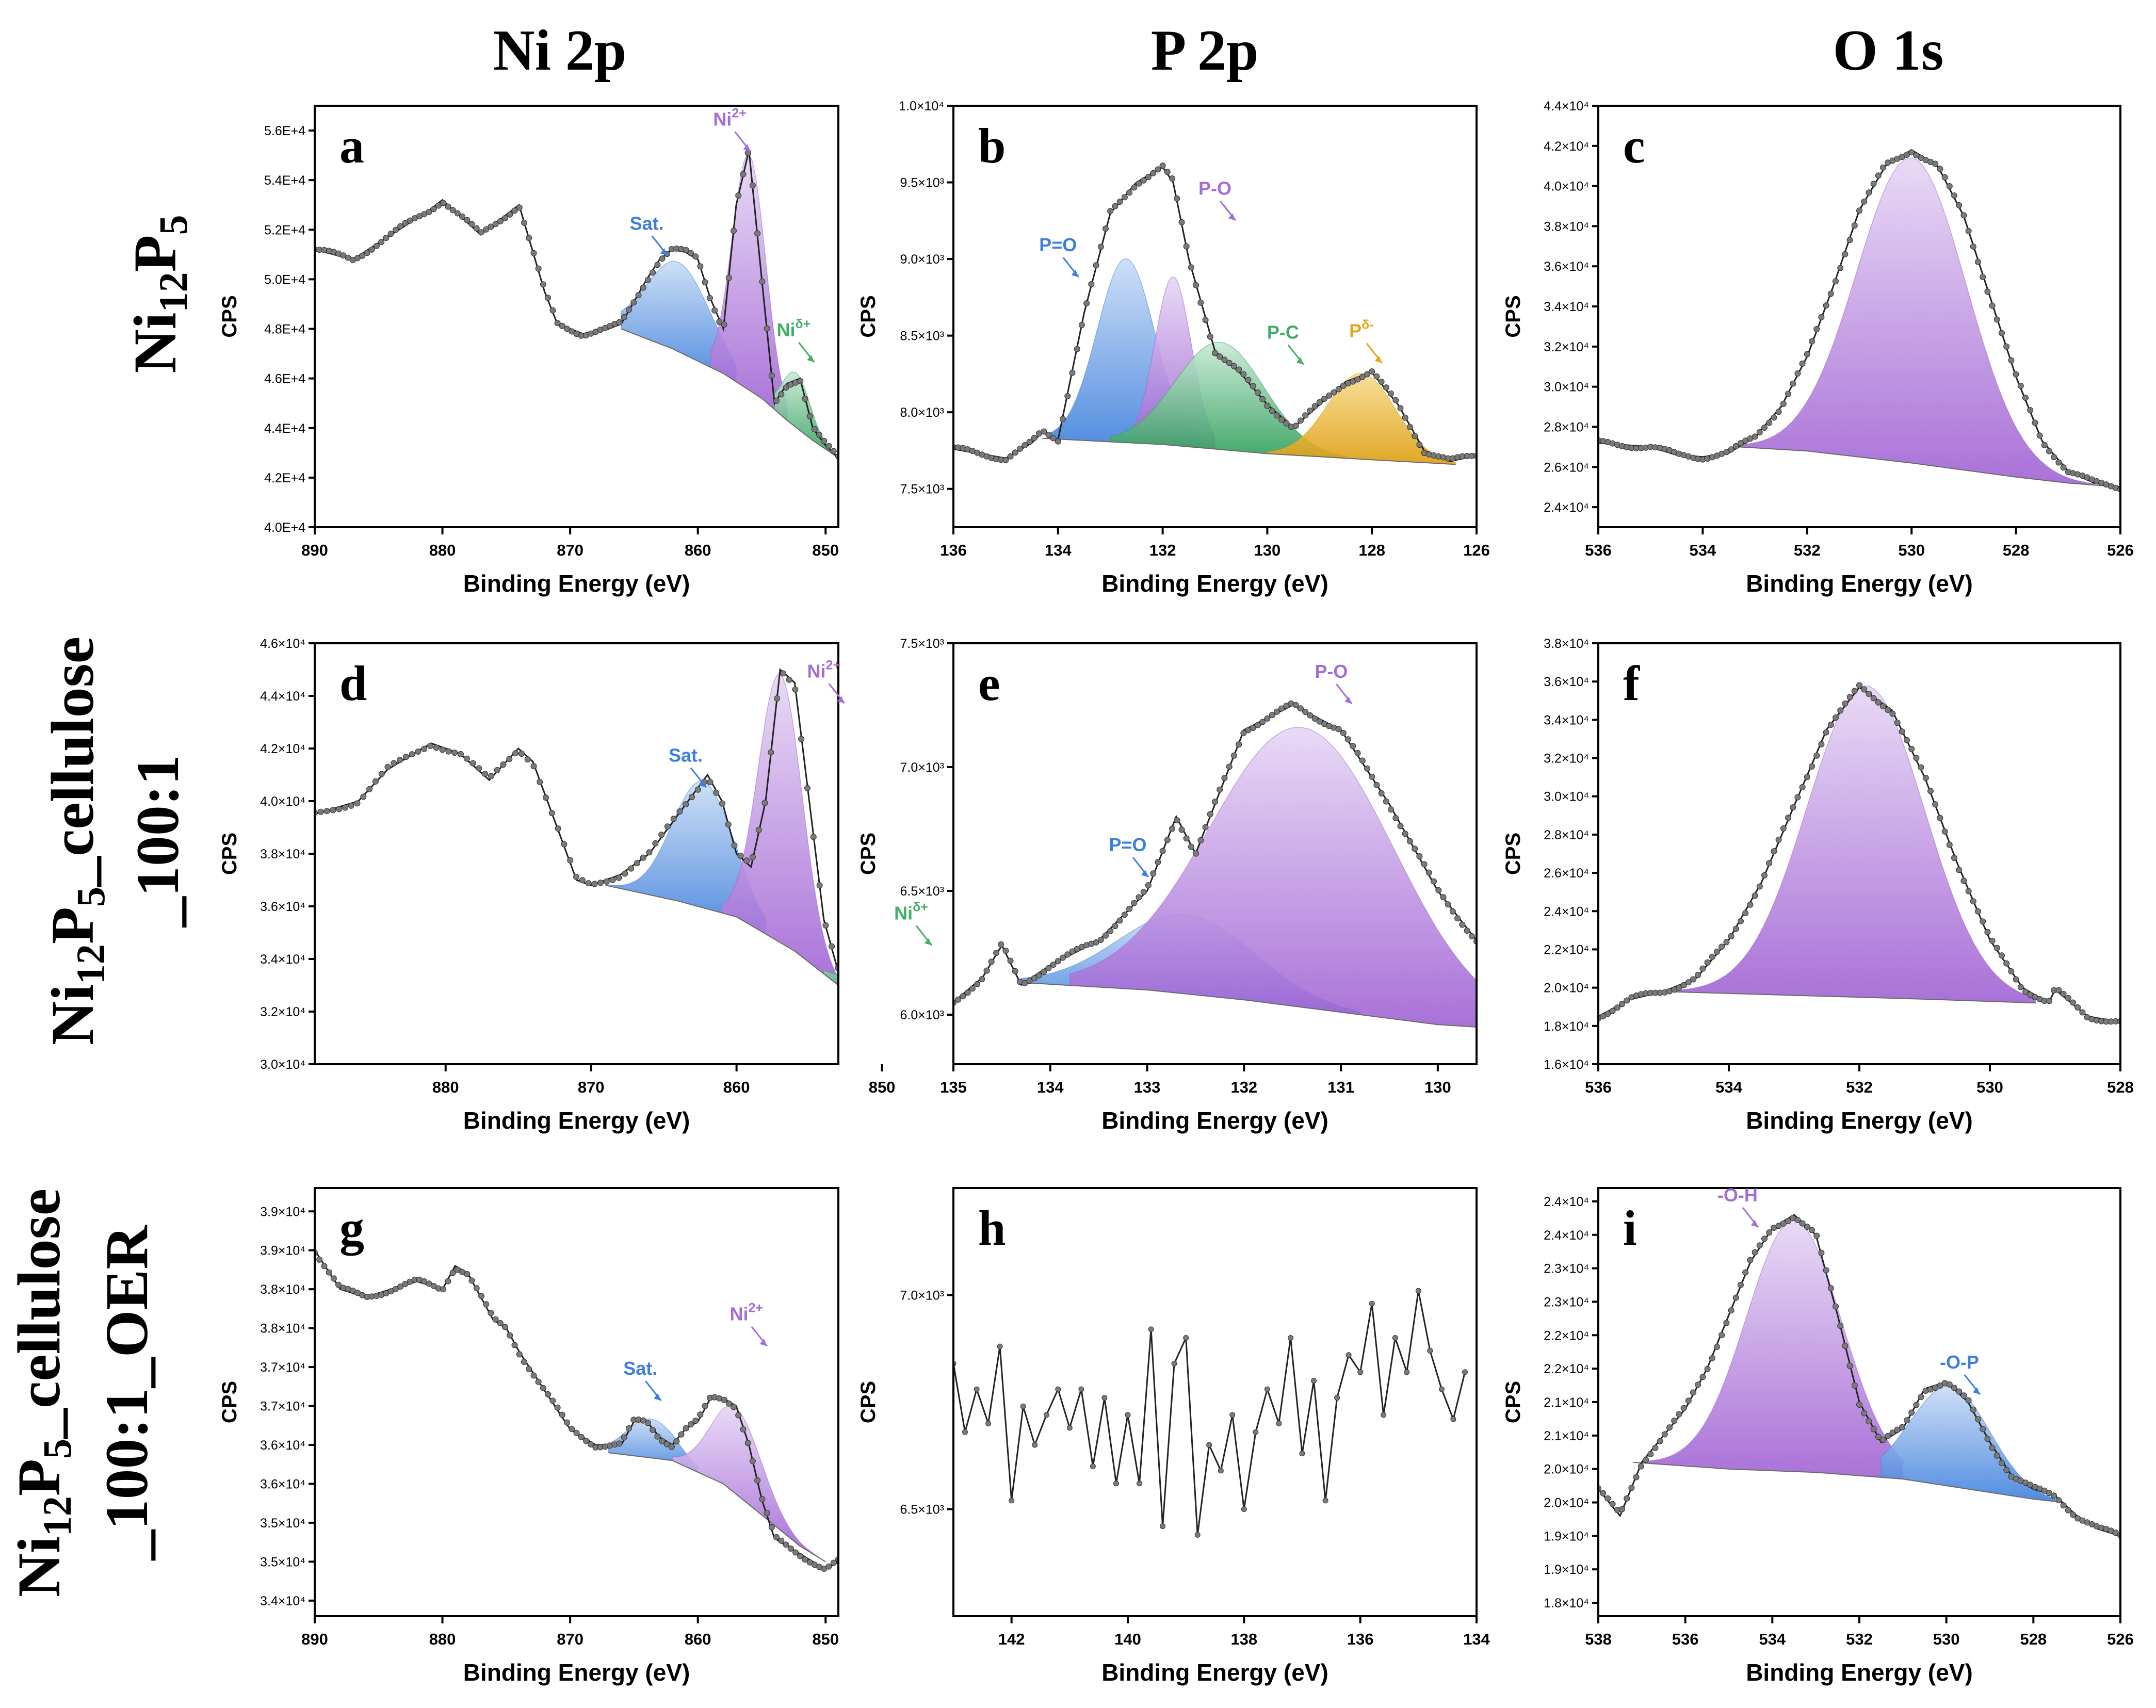 The width and height of the screenshot is (2156, 1708). I want to click on x-axis-label-b: Binding Energy (eV), so click(1214, 583).